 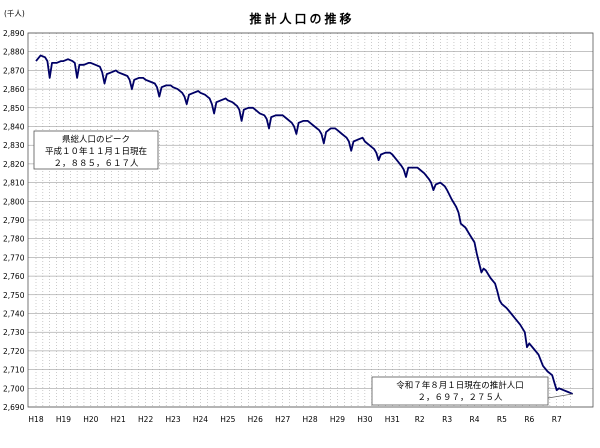 I want to click on annotation-text: ２，６９７，２７５人, so click(x=460, y=398).